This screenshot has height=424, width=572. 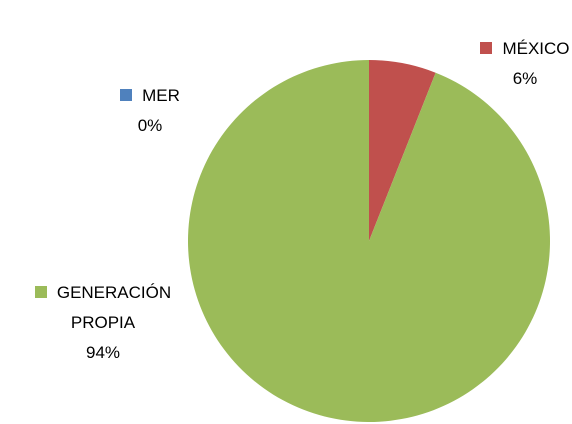 I want to click on value-label: 6%, so click(x=525, y=78).